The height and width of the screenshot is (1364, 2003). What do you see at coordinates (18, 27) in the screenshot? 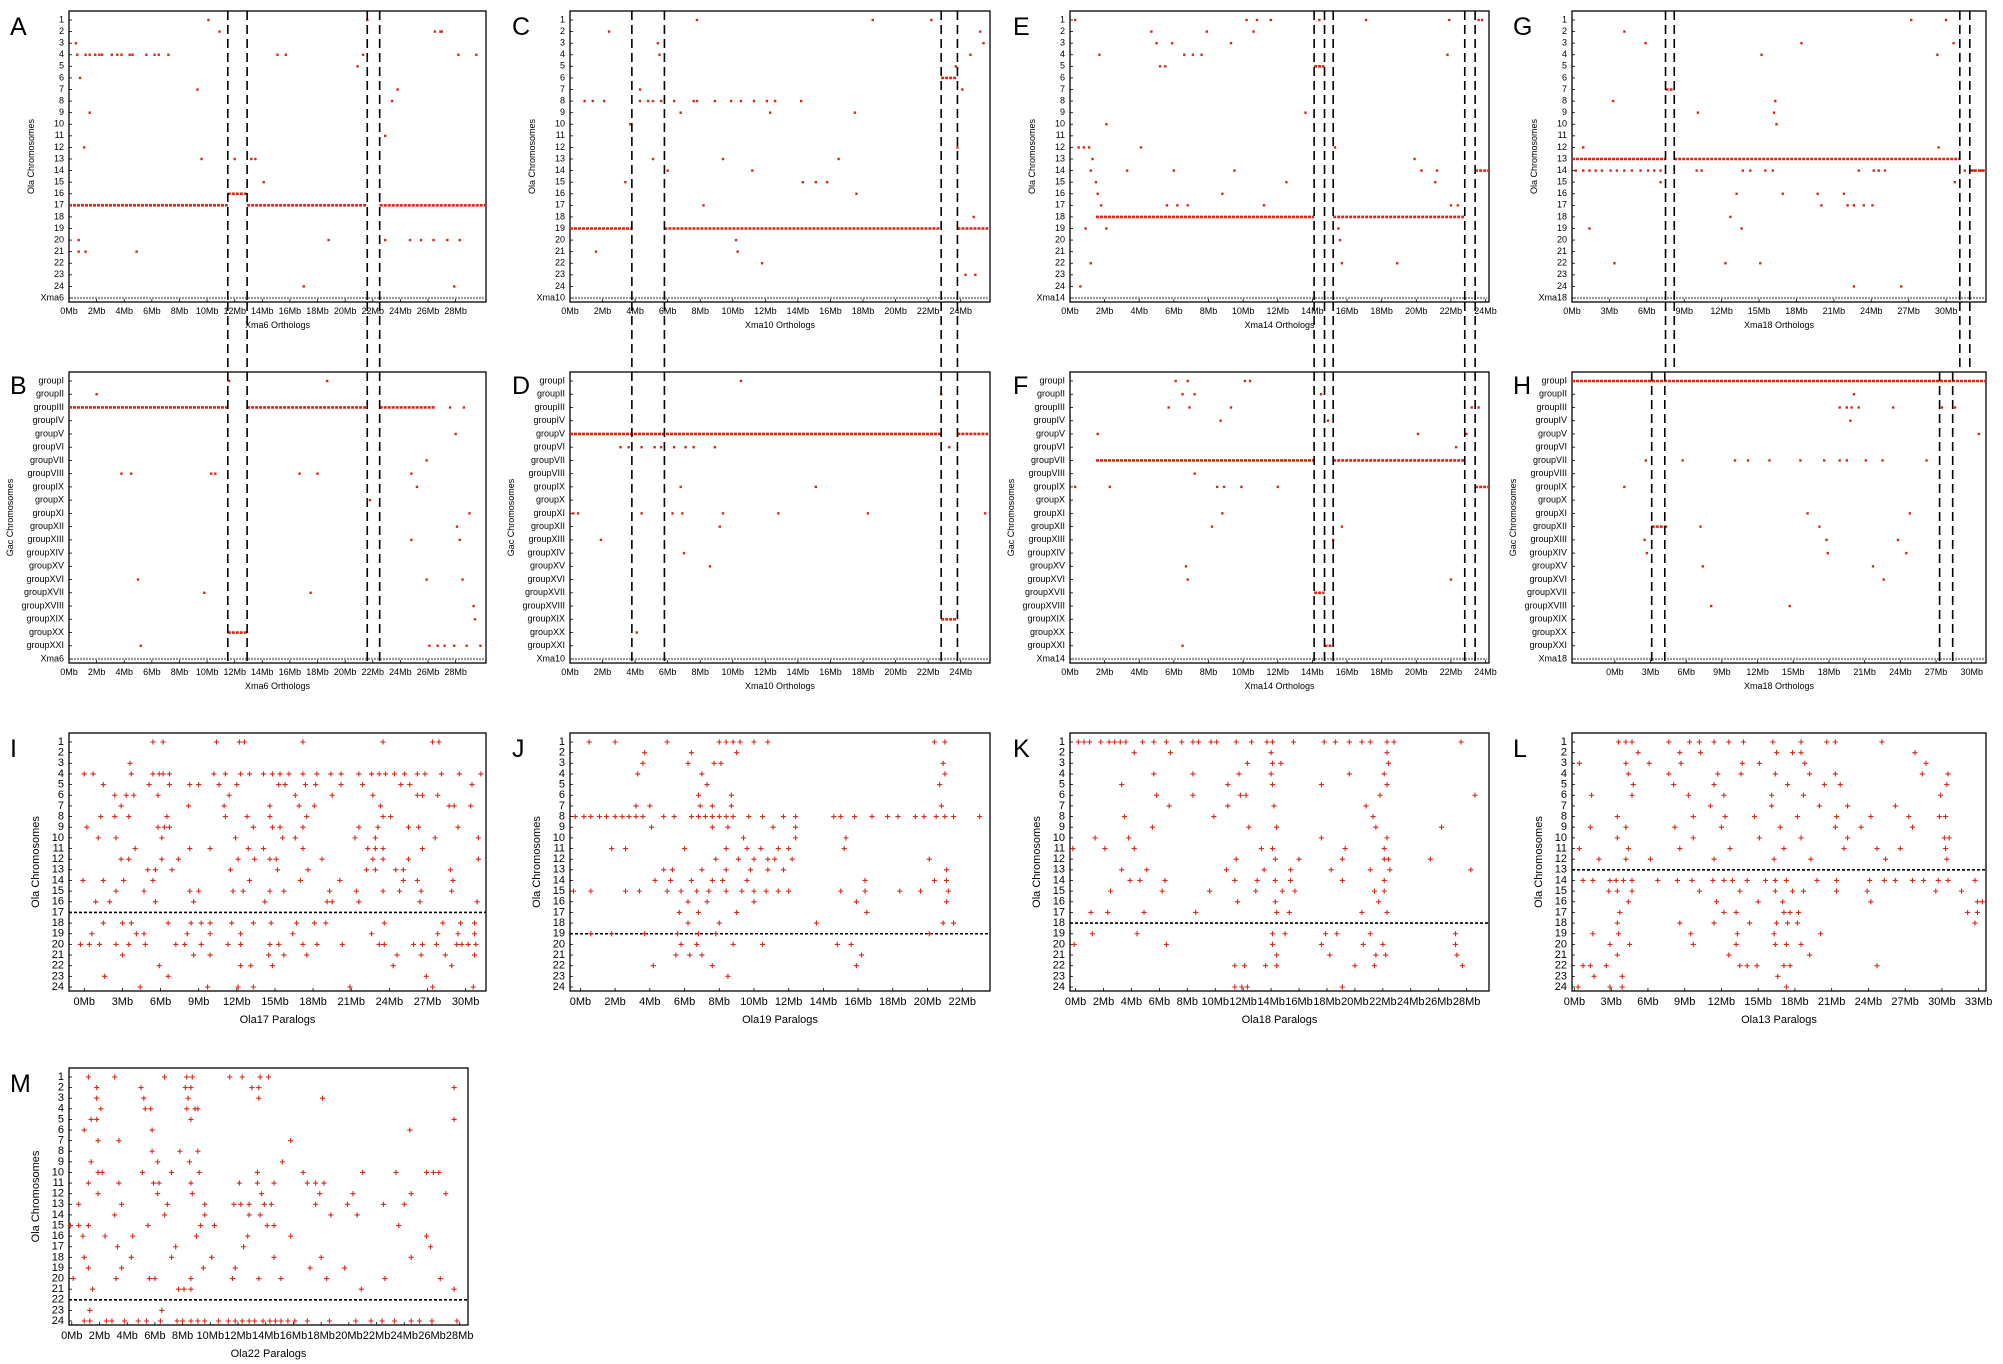
I see `panel-letter: A` at bounding box center [18, 27].